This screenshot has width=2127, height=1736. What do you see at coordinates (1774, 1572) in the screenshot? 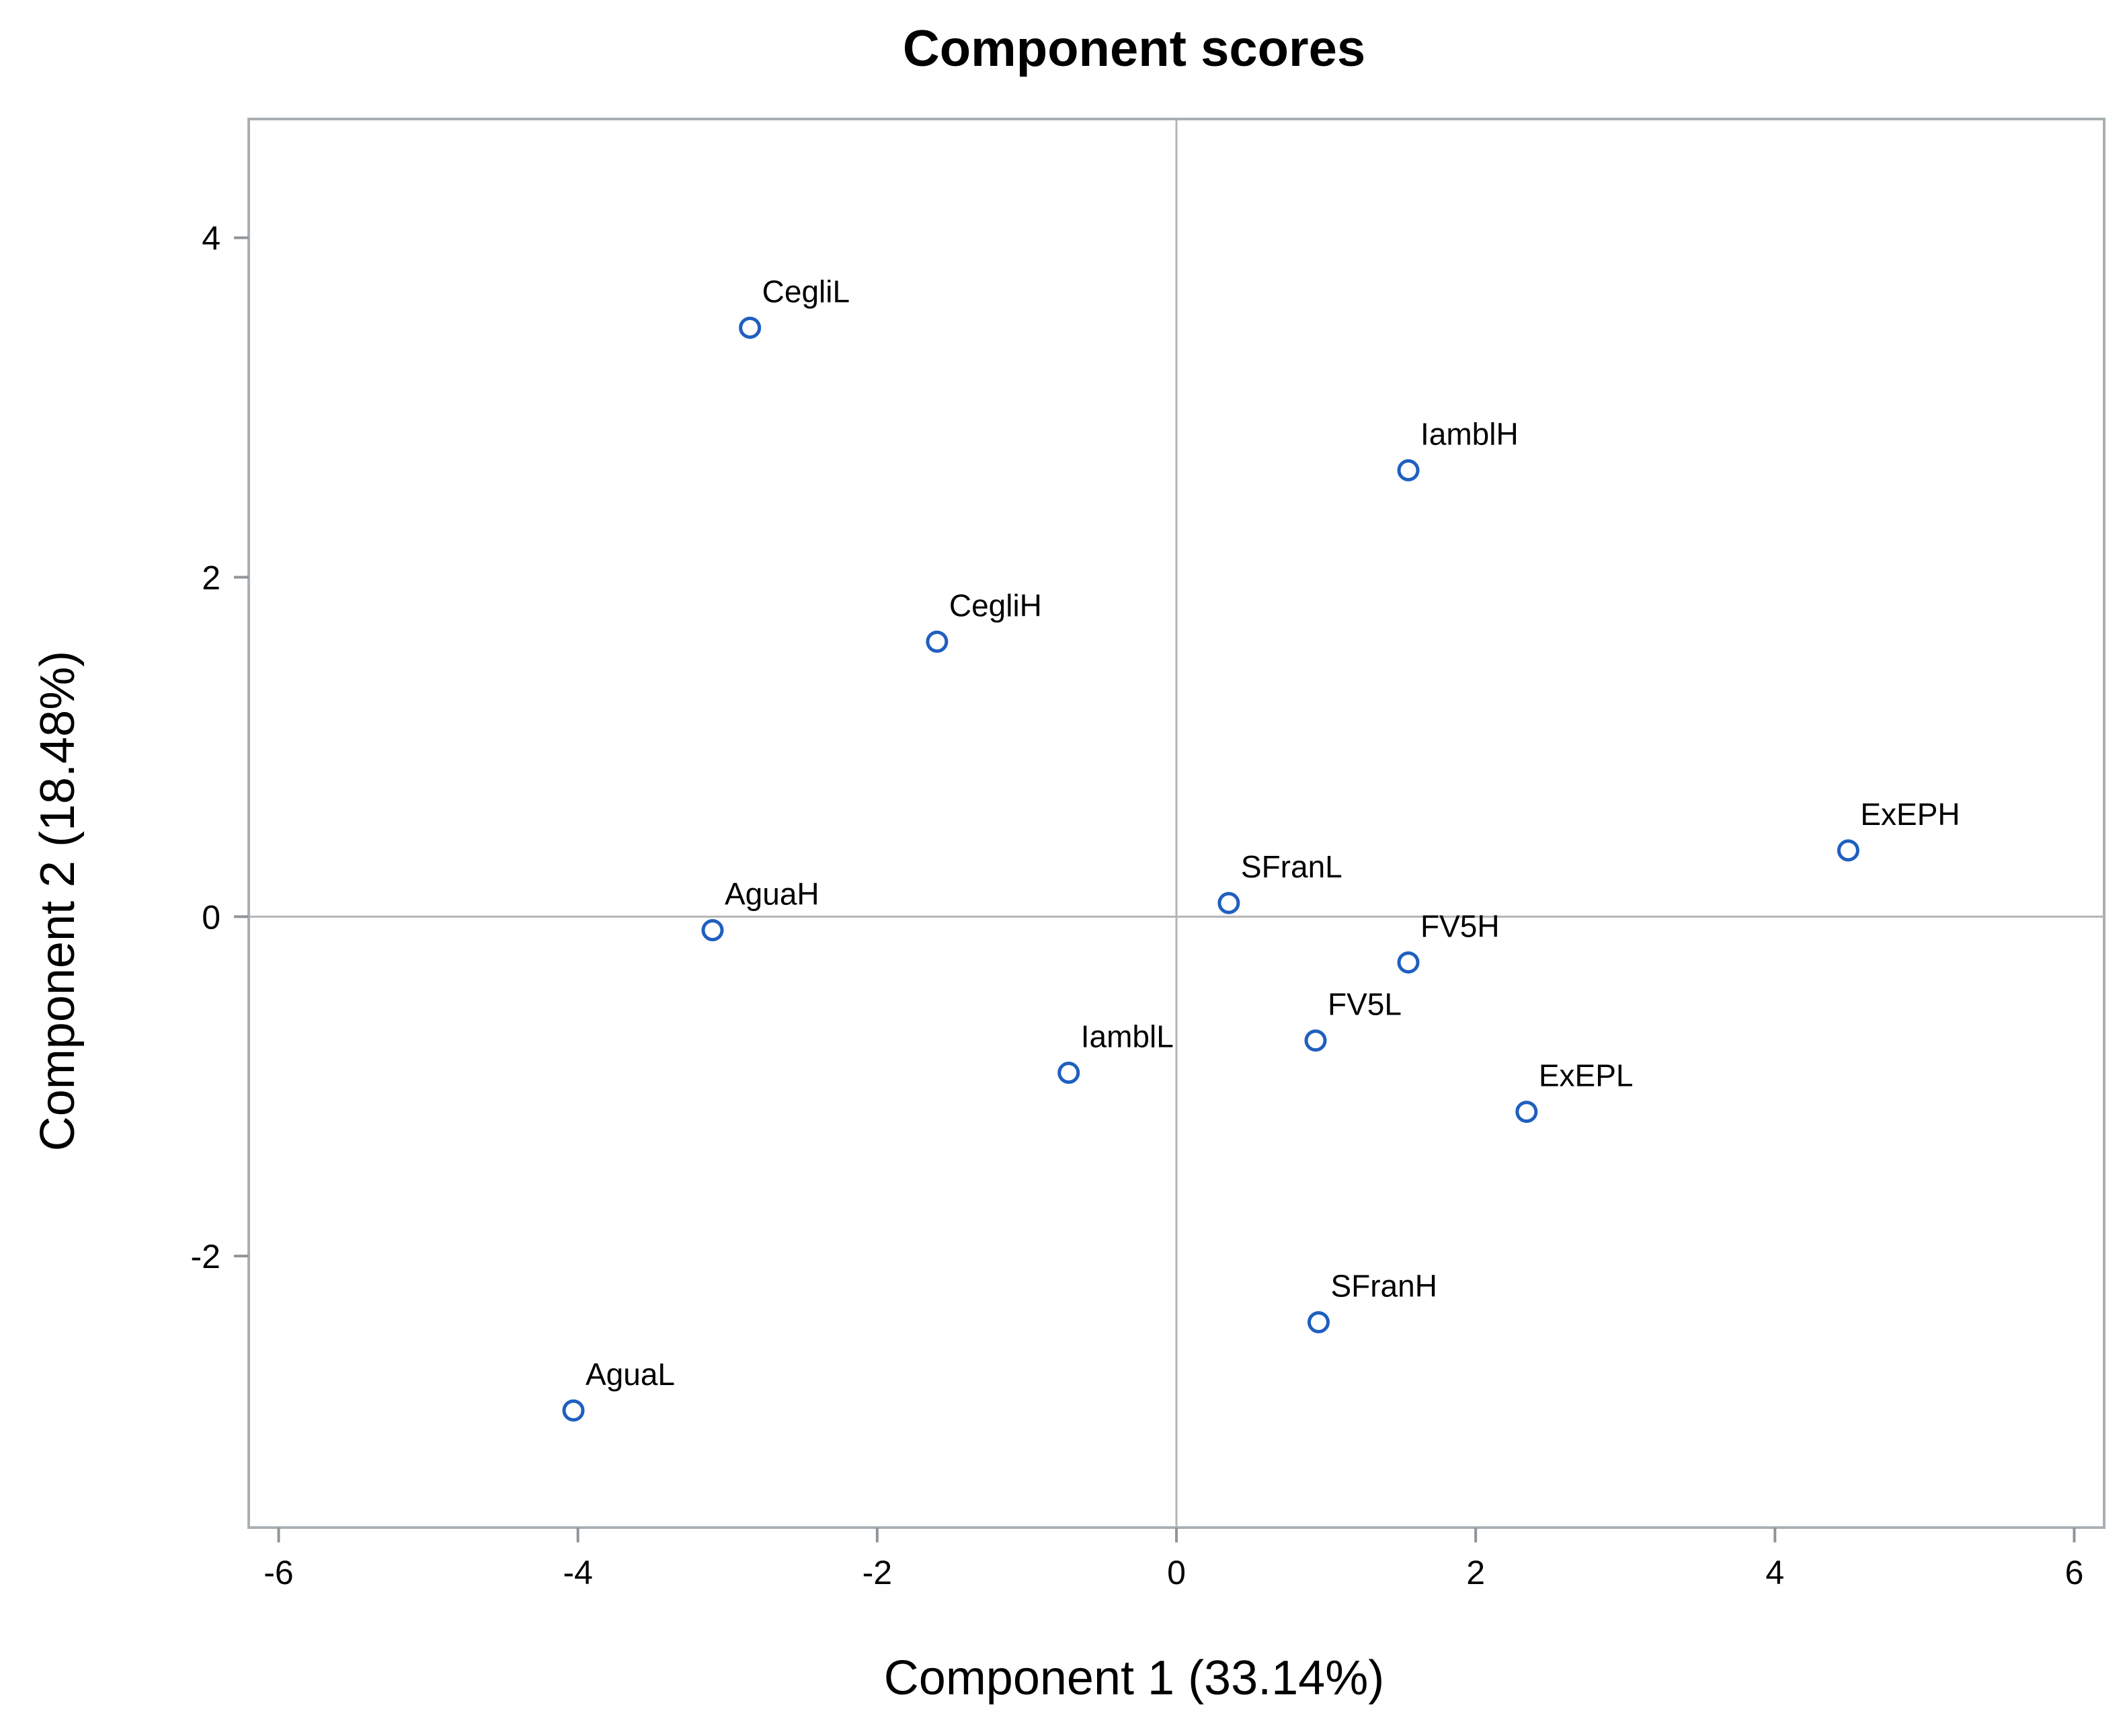
I see `x-tick-label: 4` at bounding box center [1774, 1572].